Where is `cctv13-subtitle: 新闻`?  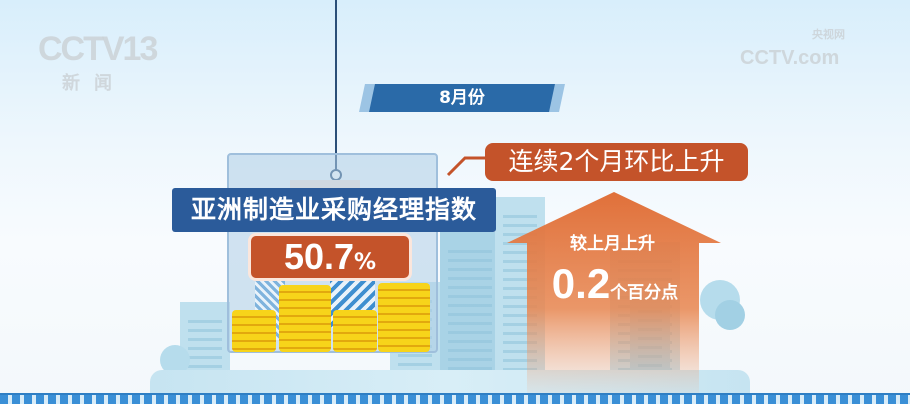 cctv13-subtitle: 新闻 is located at coordinates (94, 83).